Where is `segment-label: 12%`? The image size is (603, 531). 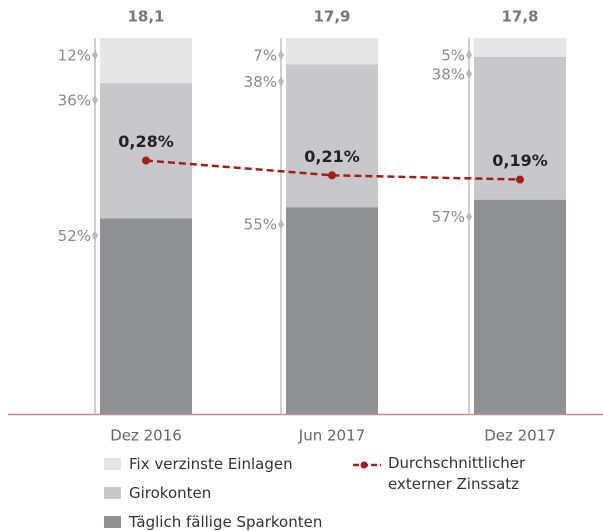 segment-label: 12% is located at coordinates (74, 56).